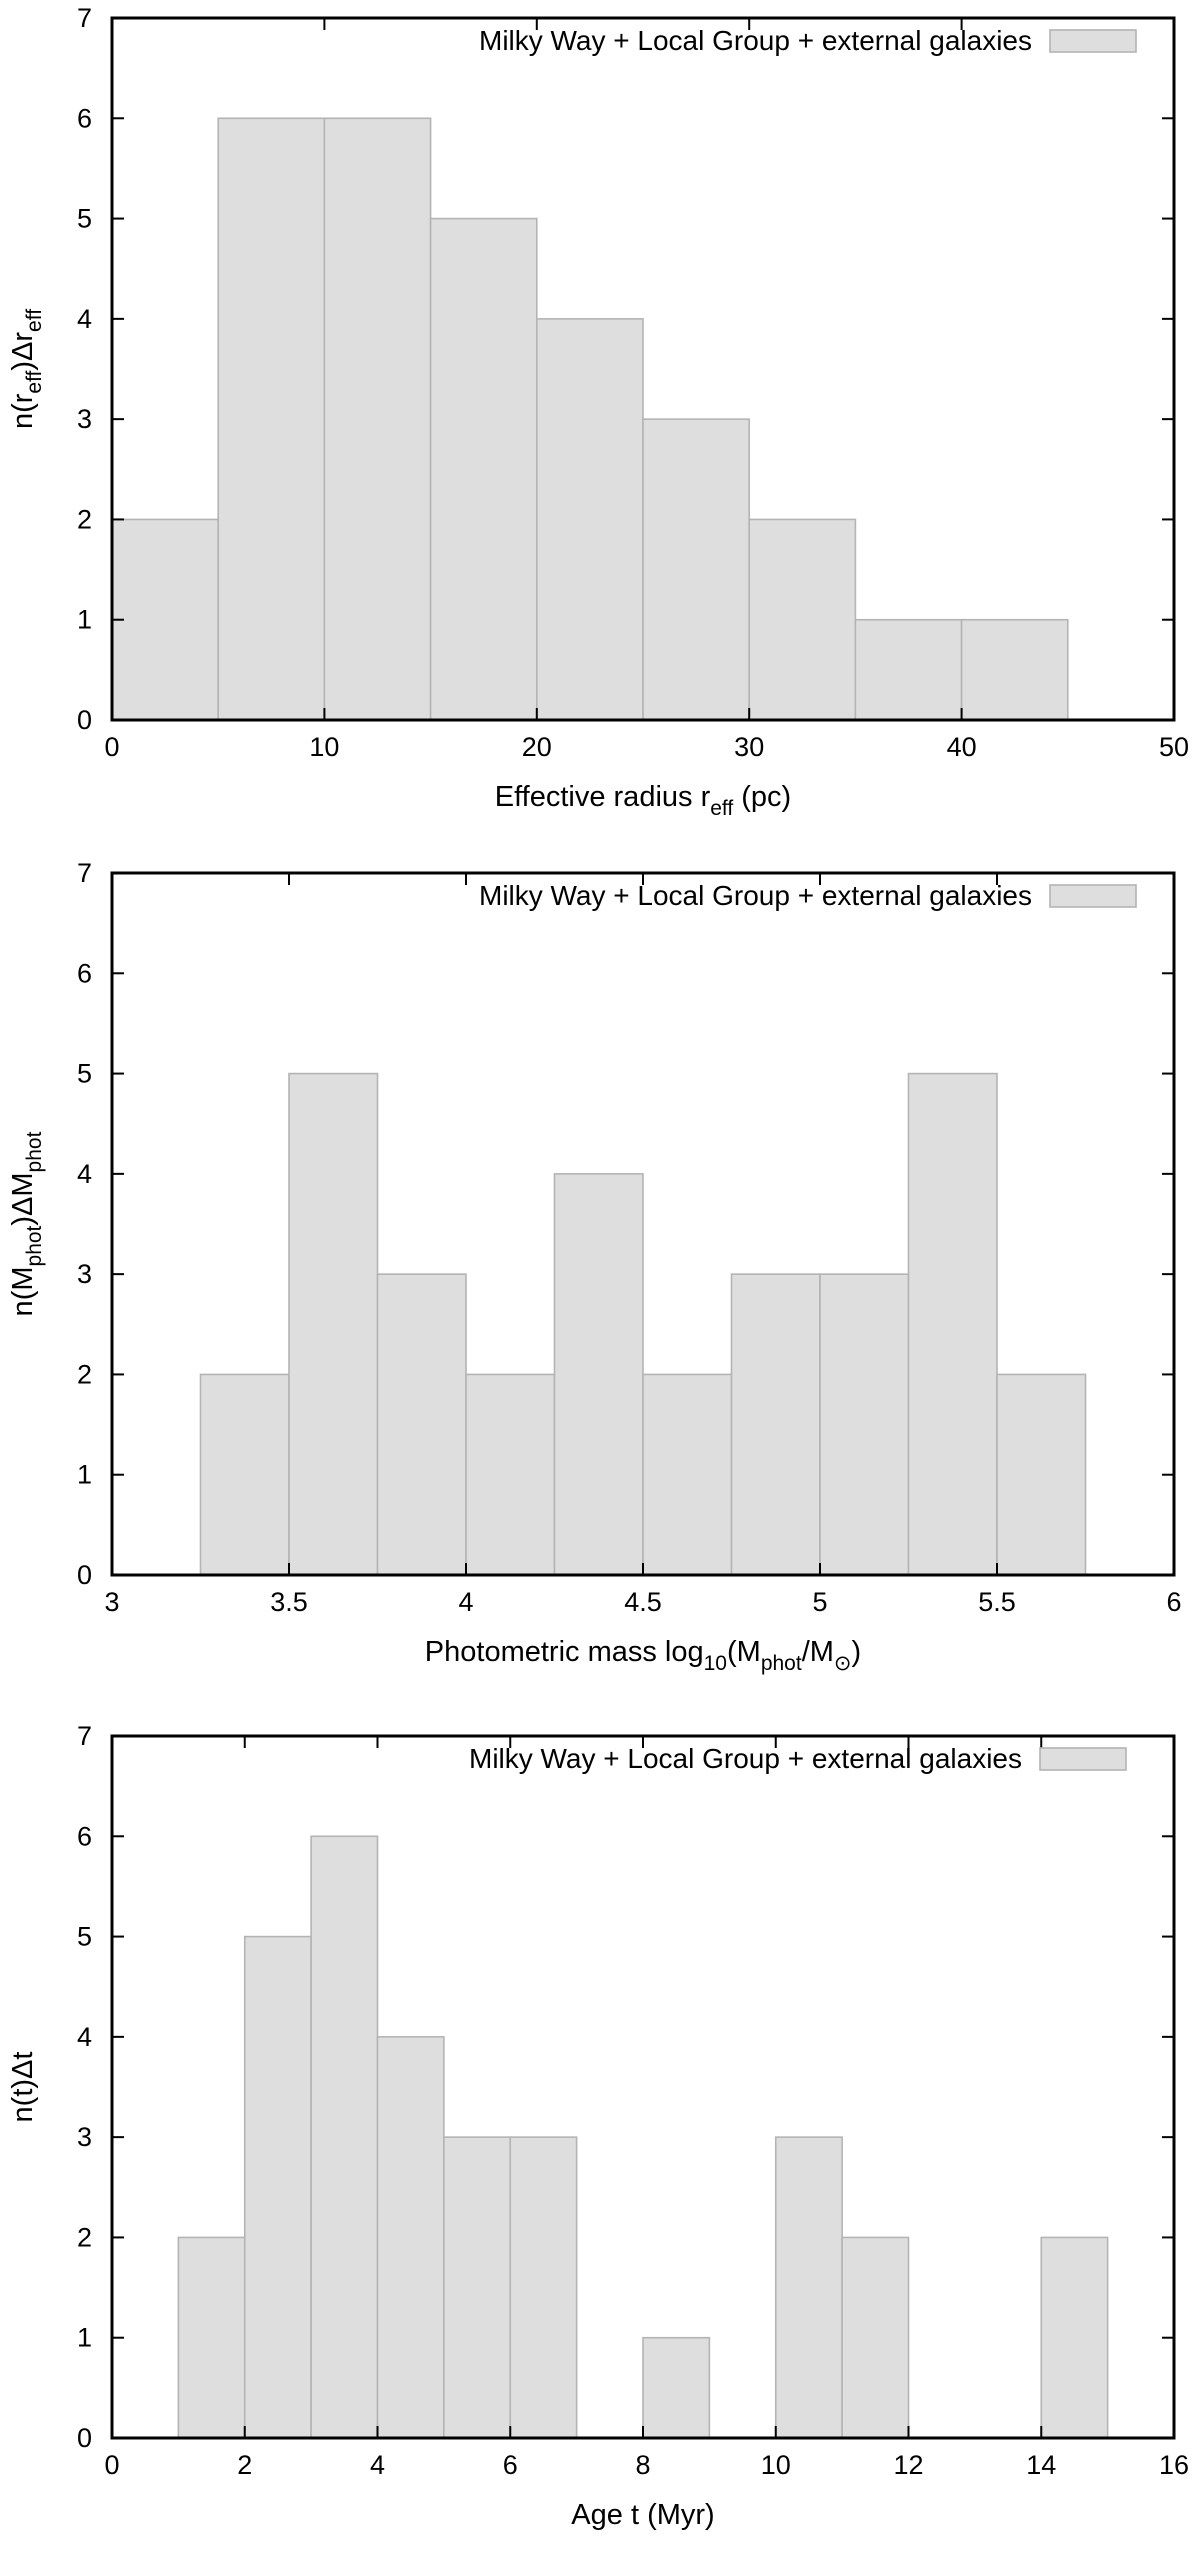 The height and width of the screenshot is (2560, 1200). What do you see at coordinates (111, 1602) in the screenshot?
I see `x-tick-label: 3` at bounding box center [111, 1602].